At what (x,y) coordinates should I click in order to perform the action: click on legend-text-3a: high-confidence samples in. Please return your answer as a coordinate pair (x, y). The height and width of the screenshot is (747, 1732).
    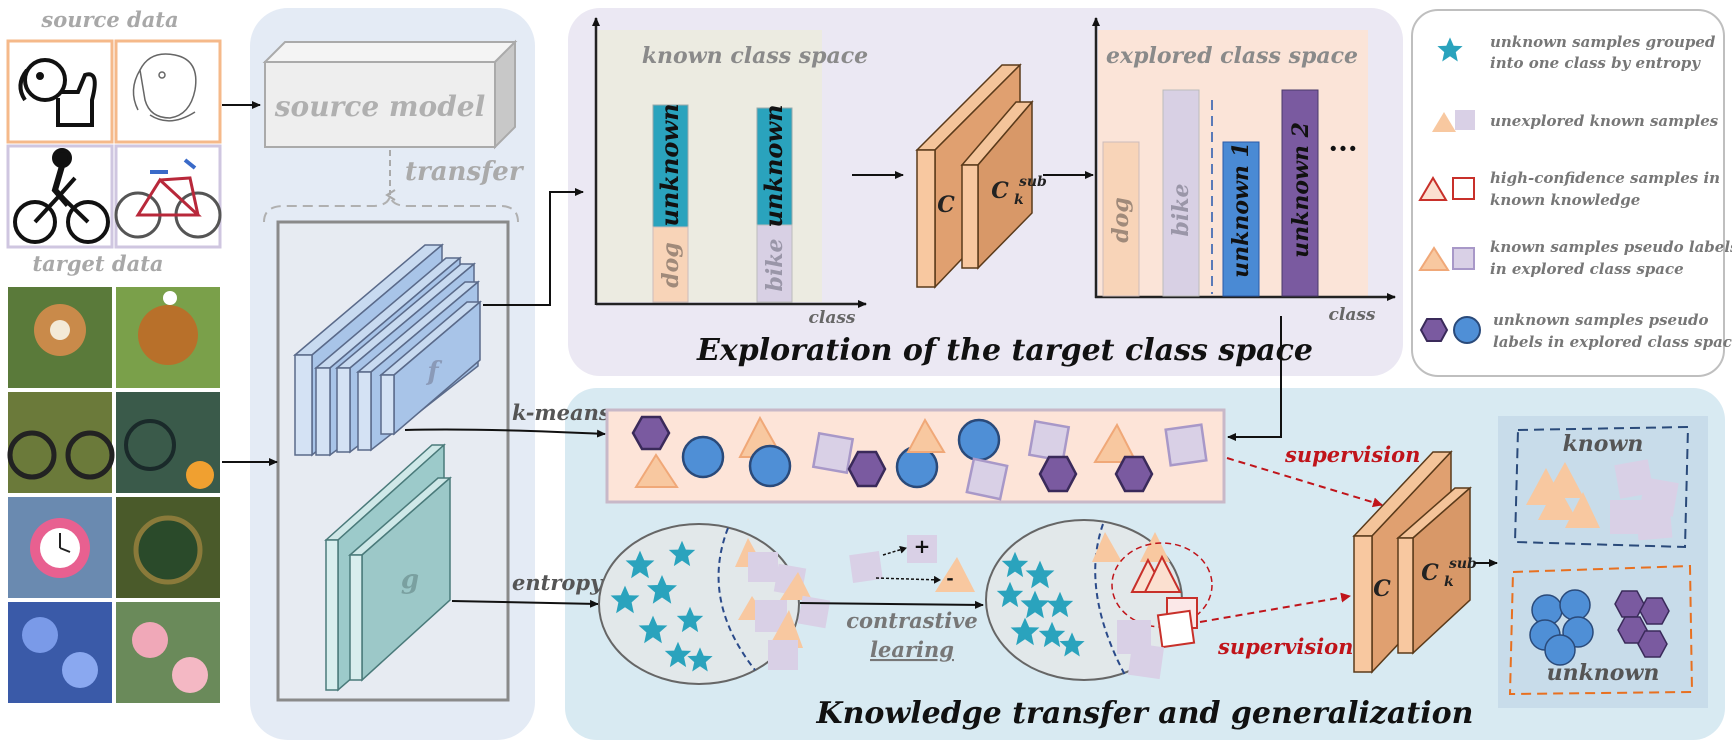
    Looking at the image, I should click on (1605, 178).